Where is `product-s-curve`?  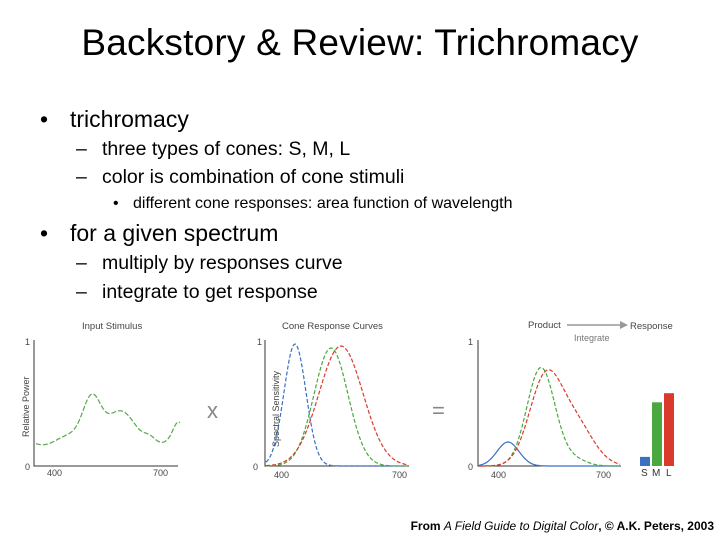
product-s-curve is located at coordinates (549, 454).